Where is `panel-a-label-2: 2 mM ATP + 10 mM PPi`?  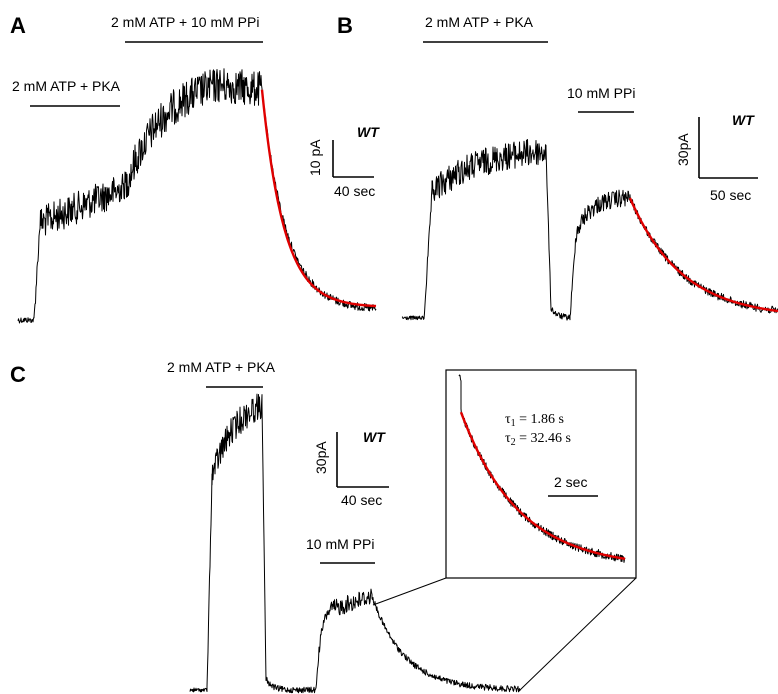 panel-a-label-2: 2 mM ATP + 10 mM PPi is located at coordinates (185, 22).